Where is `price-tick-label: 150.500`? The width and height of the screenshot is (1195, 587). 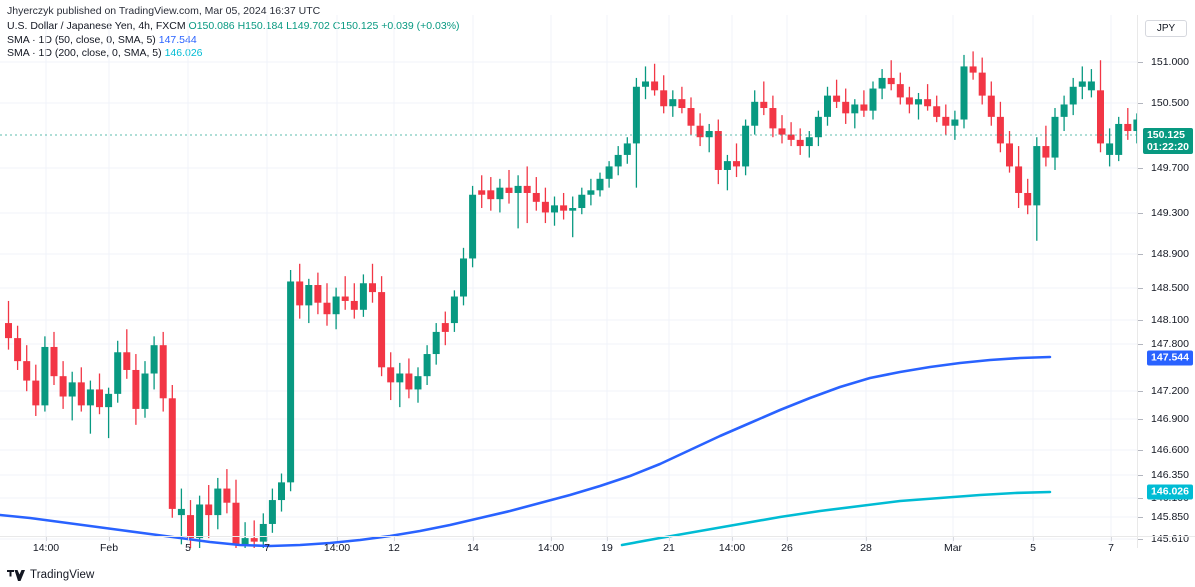 price-tick-label: 150.500 is located at coordinates (1170, 103).